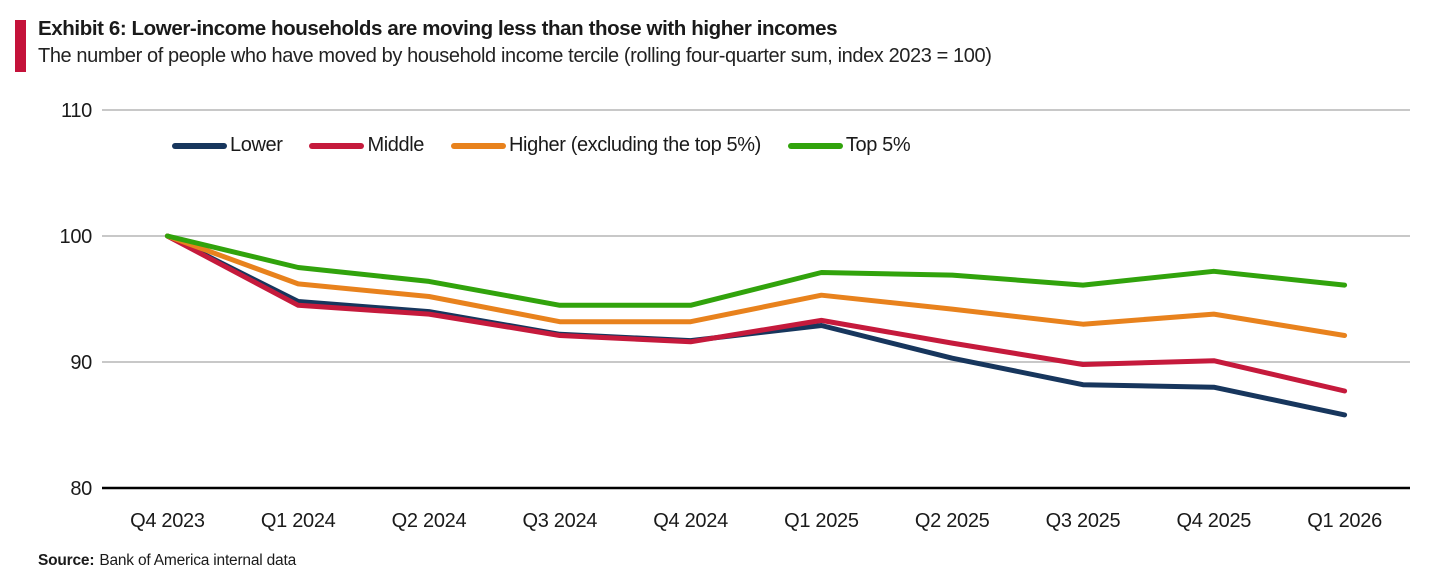  What do you see at coordinates (690, 521) in the screenshot?
I see `x-tick-label: Q4 2024` at bounding box center [690, 521].